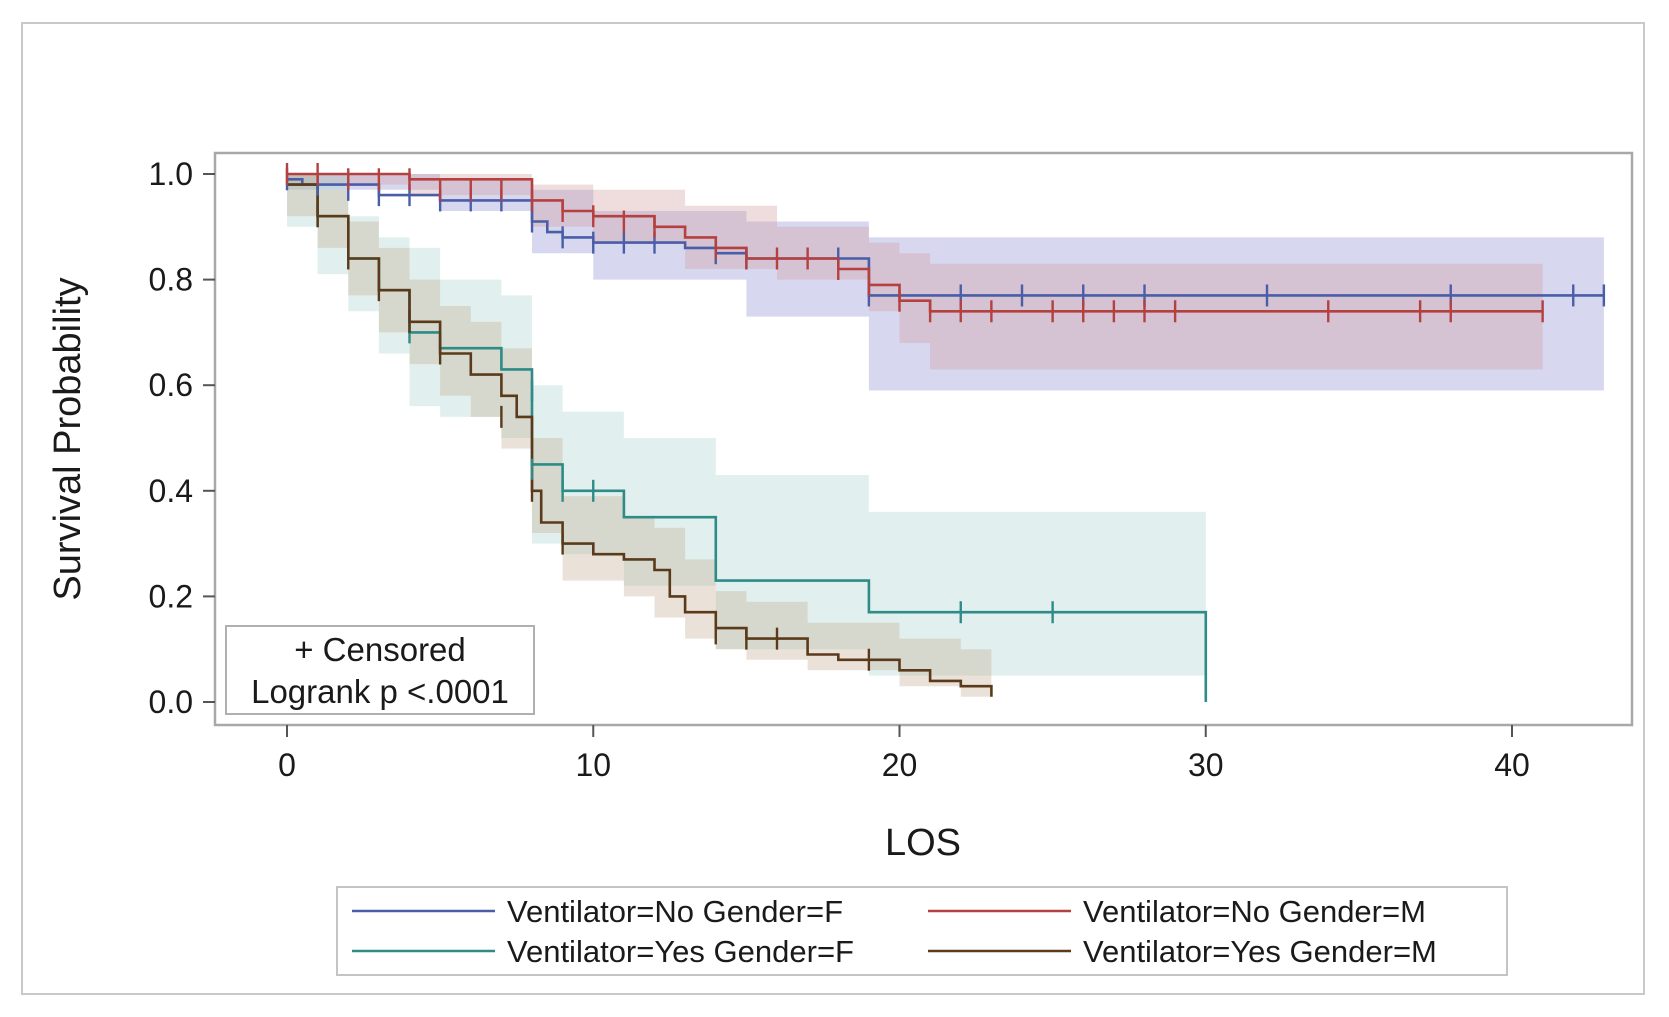  Describe the element at coordinates (593, 765) in the screenshot. I see `x-tick-label-1: 10` at that location.